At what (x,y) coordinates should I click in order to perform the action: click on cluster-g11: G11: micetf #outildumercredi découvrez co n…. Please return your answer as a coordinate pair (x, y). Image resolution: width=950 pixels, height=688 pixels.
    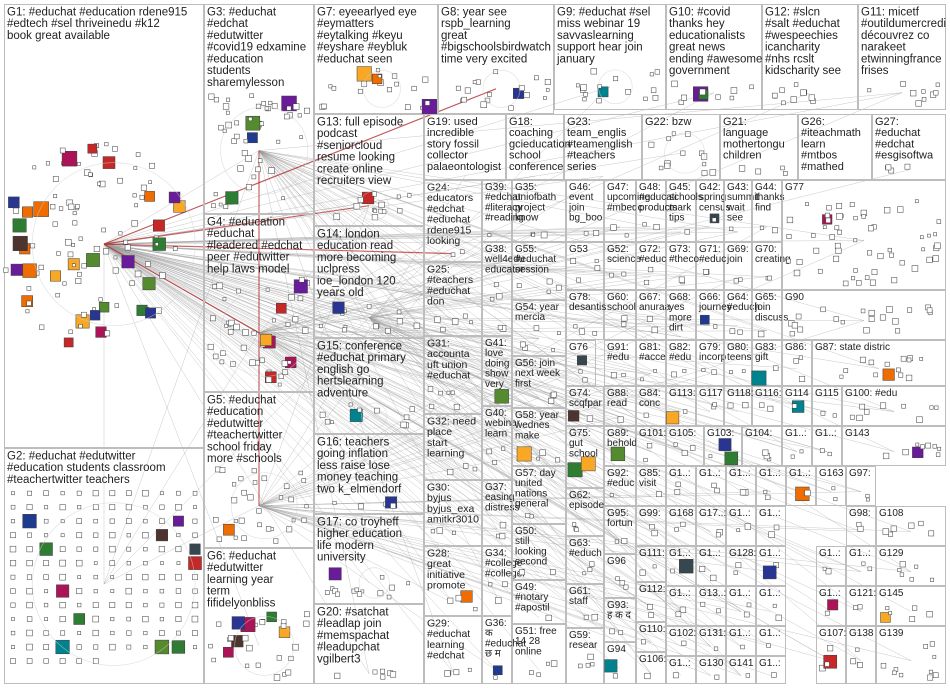
    Looking at the image, I should click on (902, 57).